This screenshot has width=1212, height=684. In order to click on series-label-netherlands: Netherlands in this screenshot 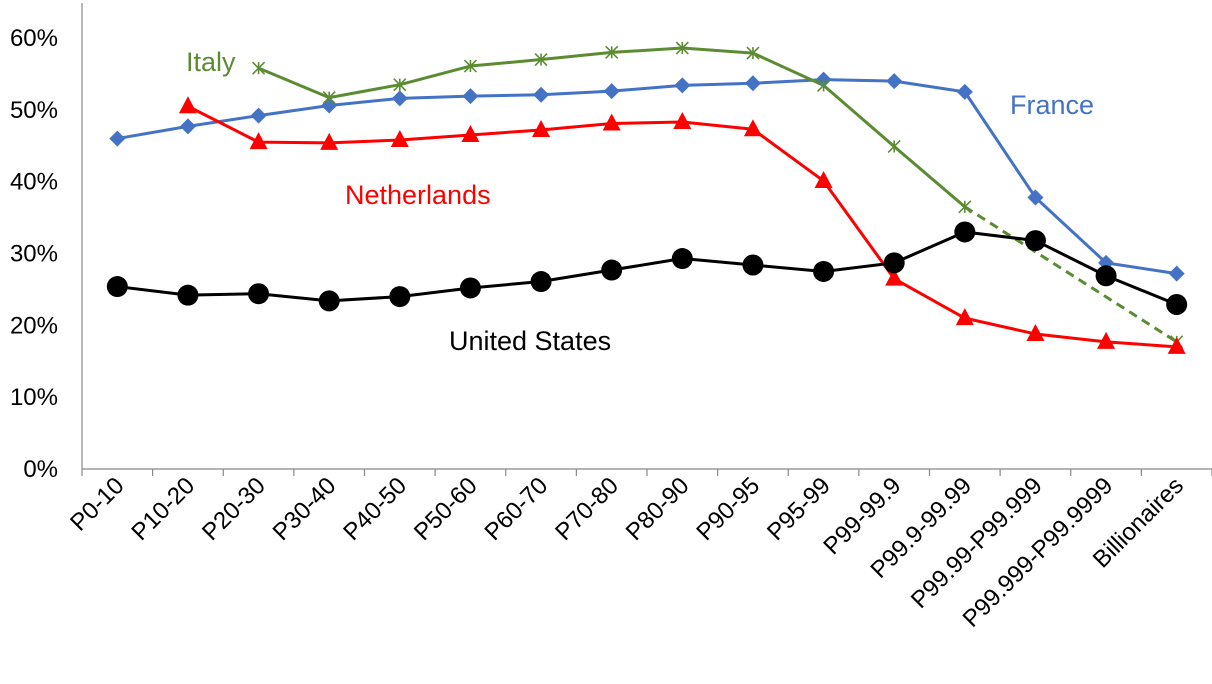, I will do `click(418, 195)`.